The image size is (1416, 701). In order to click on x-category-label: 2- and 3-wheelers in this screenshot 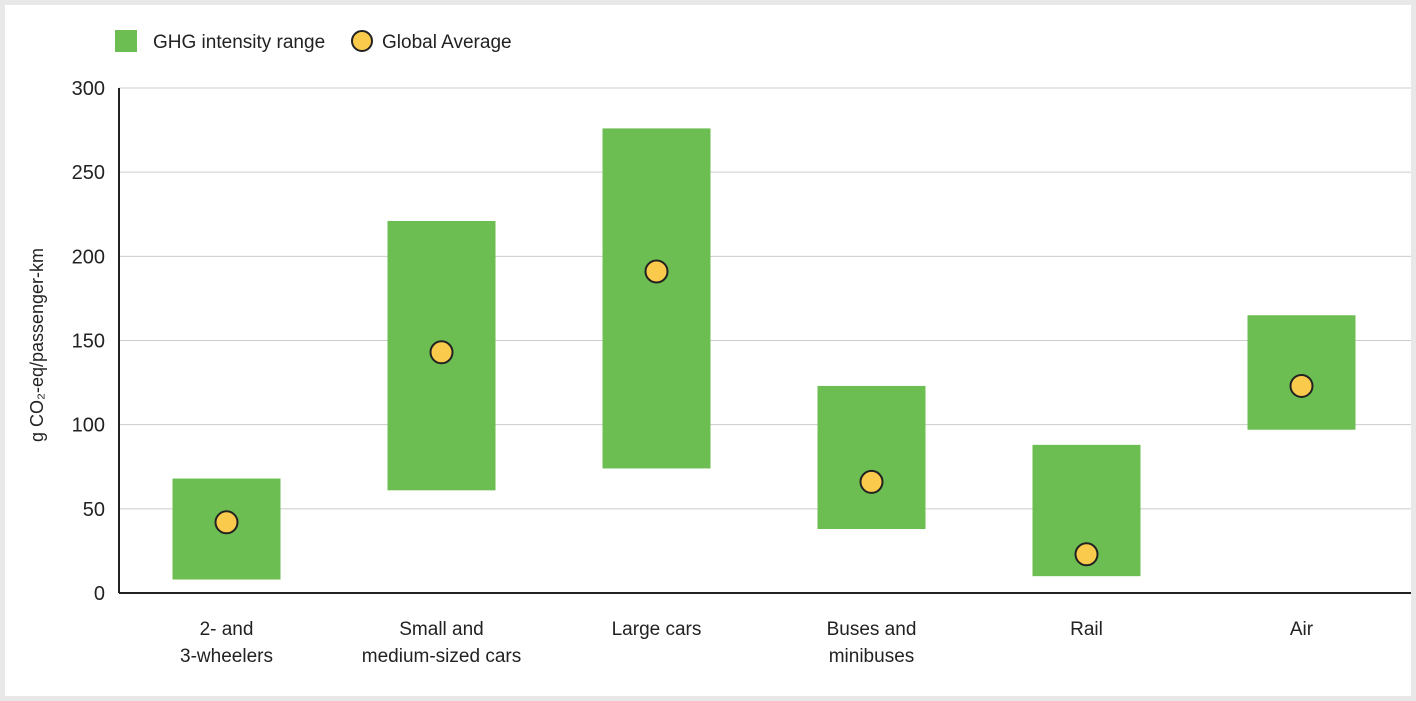, I will do `click(226, 643)`.